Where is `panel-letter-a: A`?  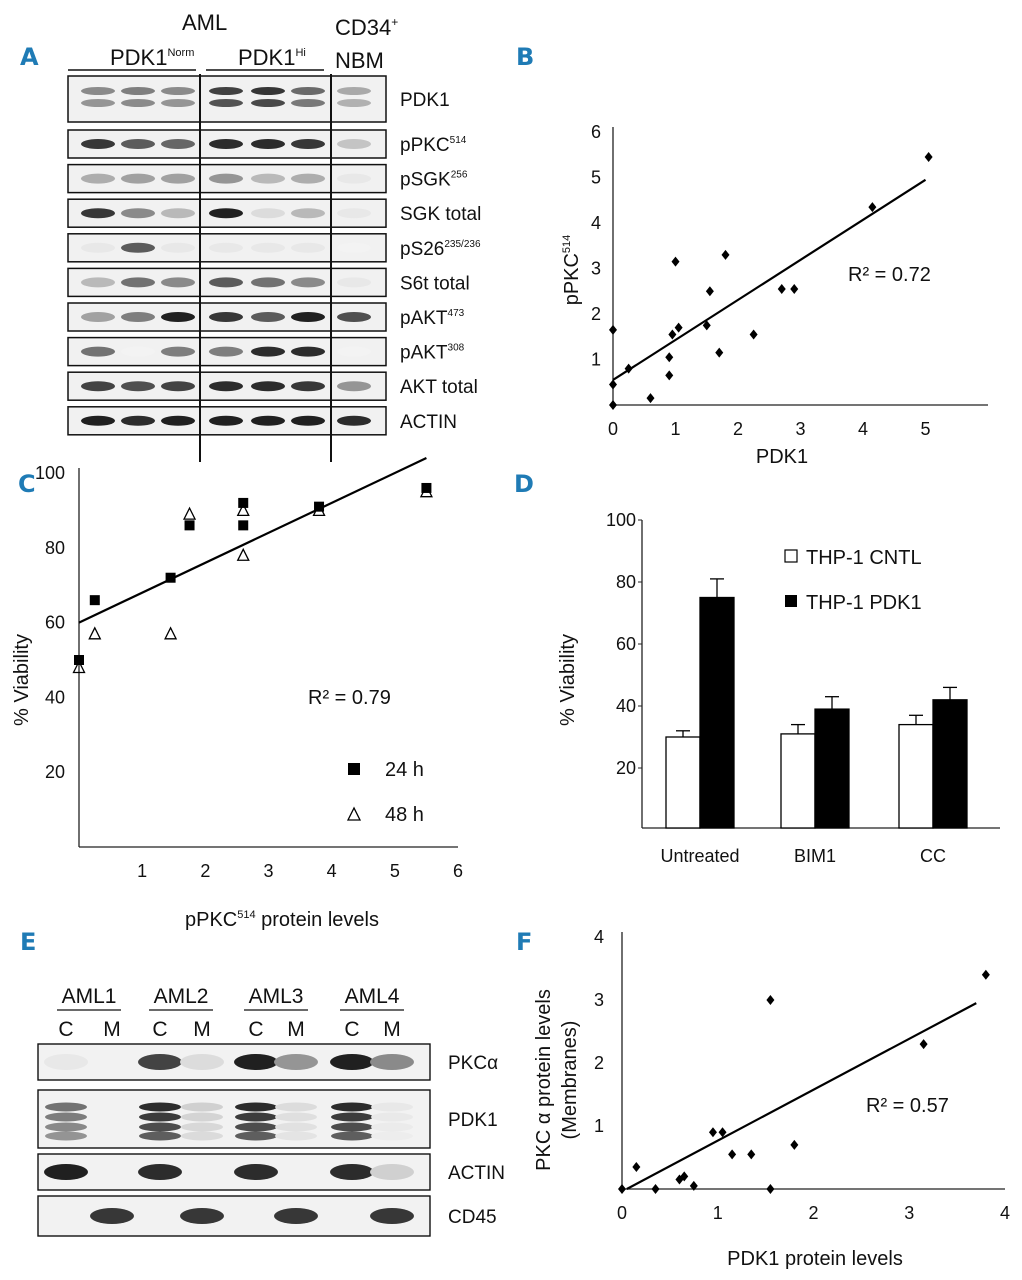 panel-letter-a: A is located at coordinates (29, 57).